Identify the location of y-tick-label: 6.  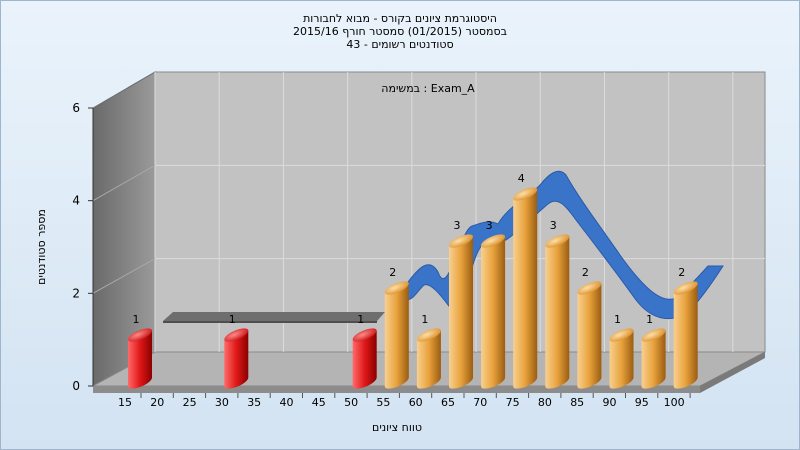
(76, 108).